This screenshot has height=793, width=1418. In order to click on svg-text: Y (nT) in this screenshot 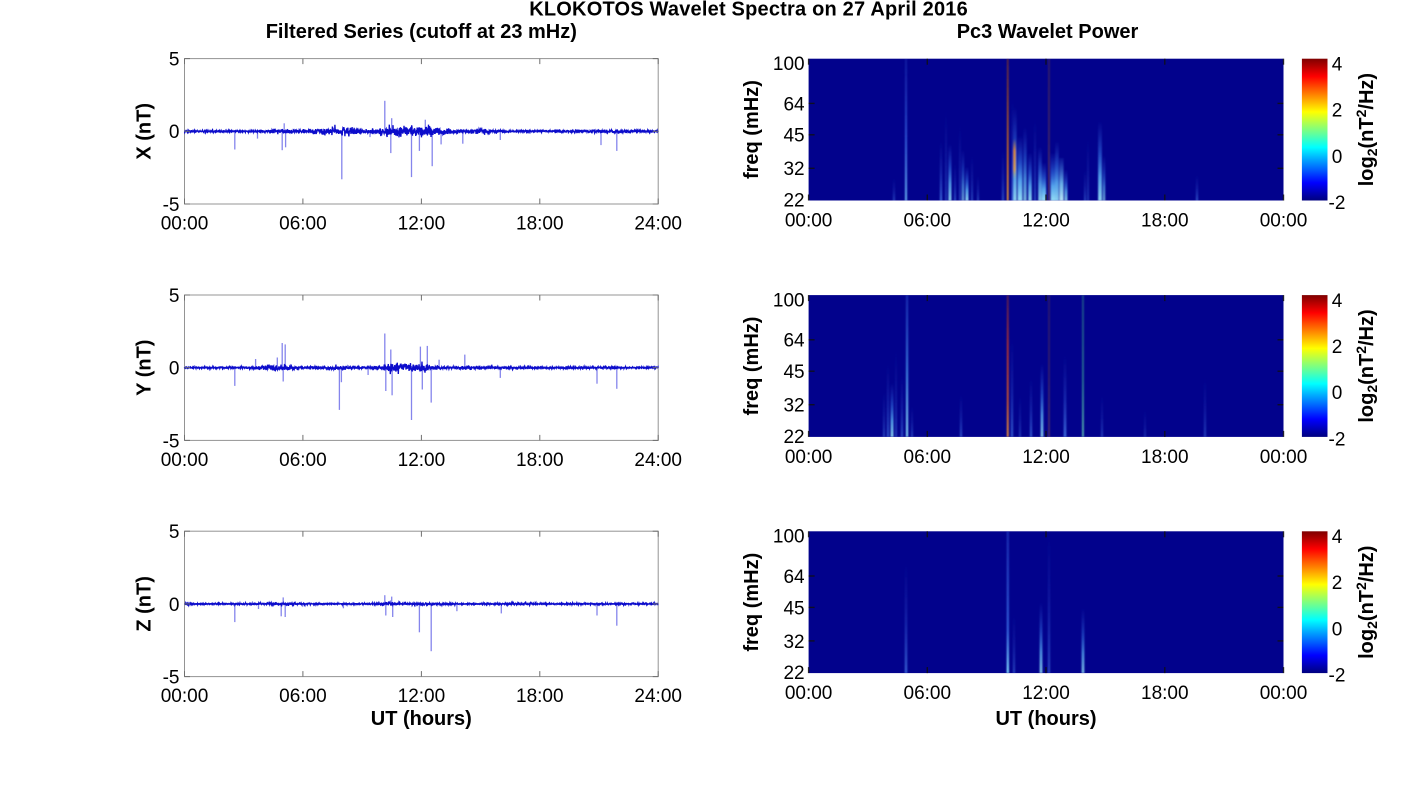, I will do `click(144, 368)`.